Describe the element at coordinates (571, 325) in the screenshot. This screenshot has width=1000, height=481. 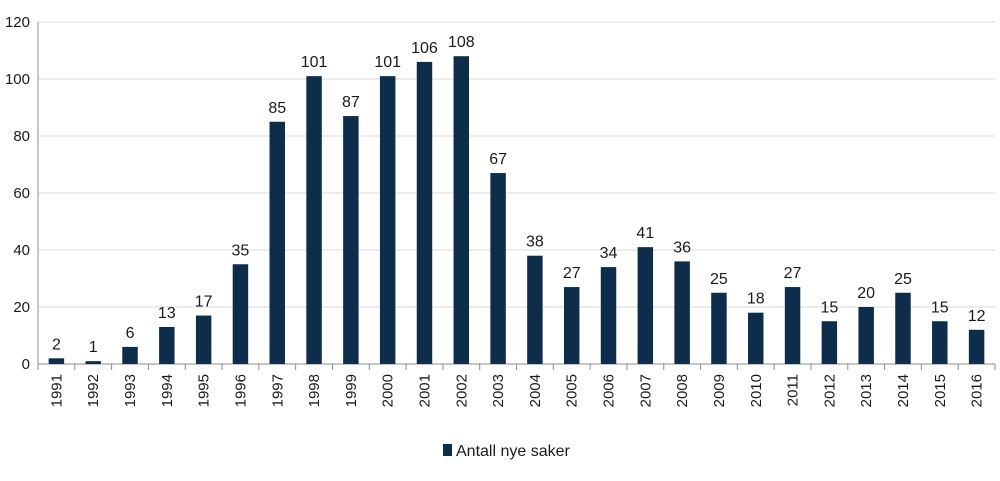
I see `bar-2005` at that location.